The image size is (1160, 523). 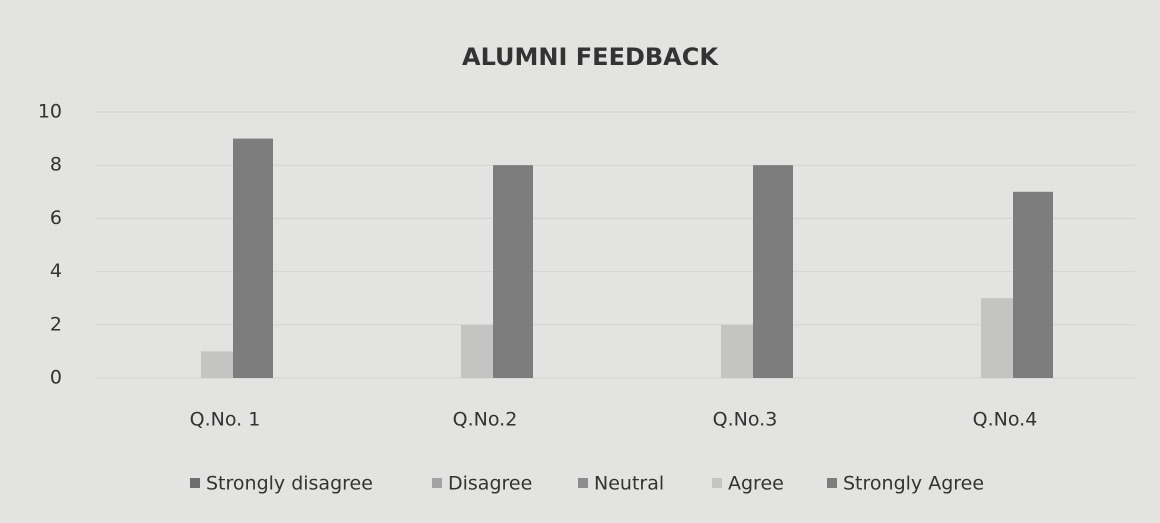 What do you see at coordinates (629, 484) in the screenshot?
I see `legend-label: Neutral` at bounding box center [629, 484].